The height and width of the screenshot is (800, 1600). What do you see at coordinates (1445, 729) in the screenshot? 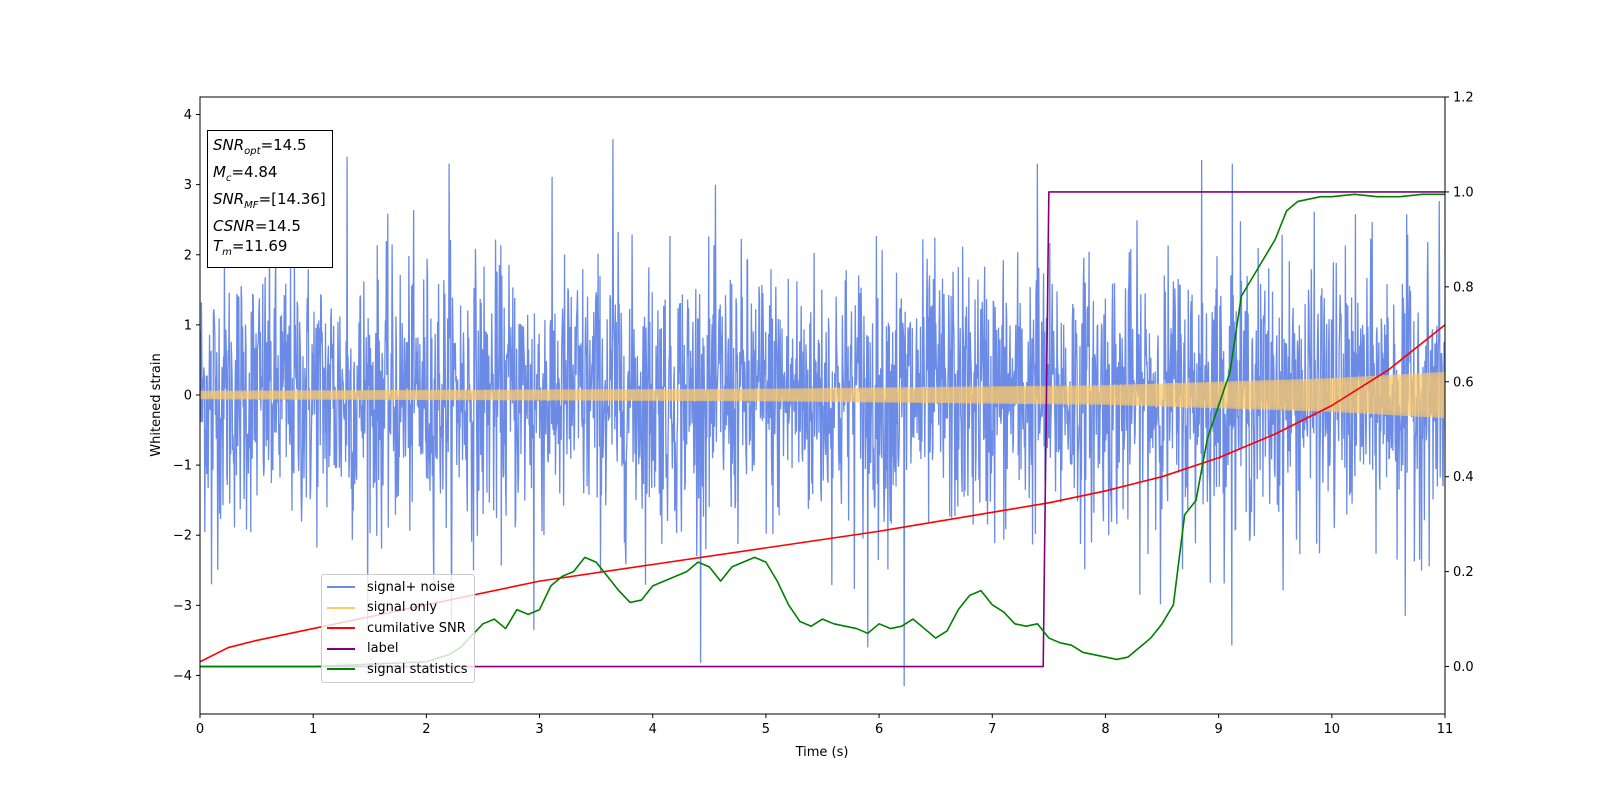
I see `x-tick-label: 11` at bounding box center [1445, 729].